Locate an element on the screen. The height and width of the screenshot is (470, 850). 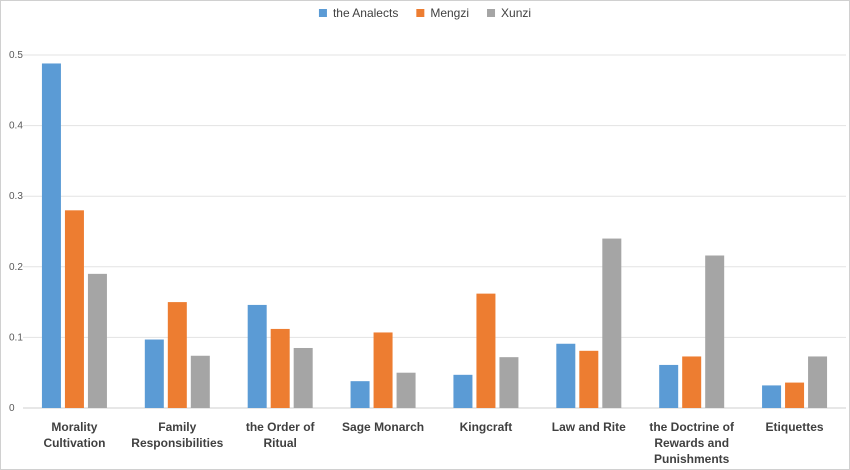
y-tick-label: 0.2 is located at coordinates (16, 267).